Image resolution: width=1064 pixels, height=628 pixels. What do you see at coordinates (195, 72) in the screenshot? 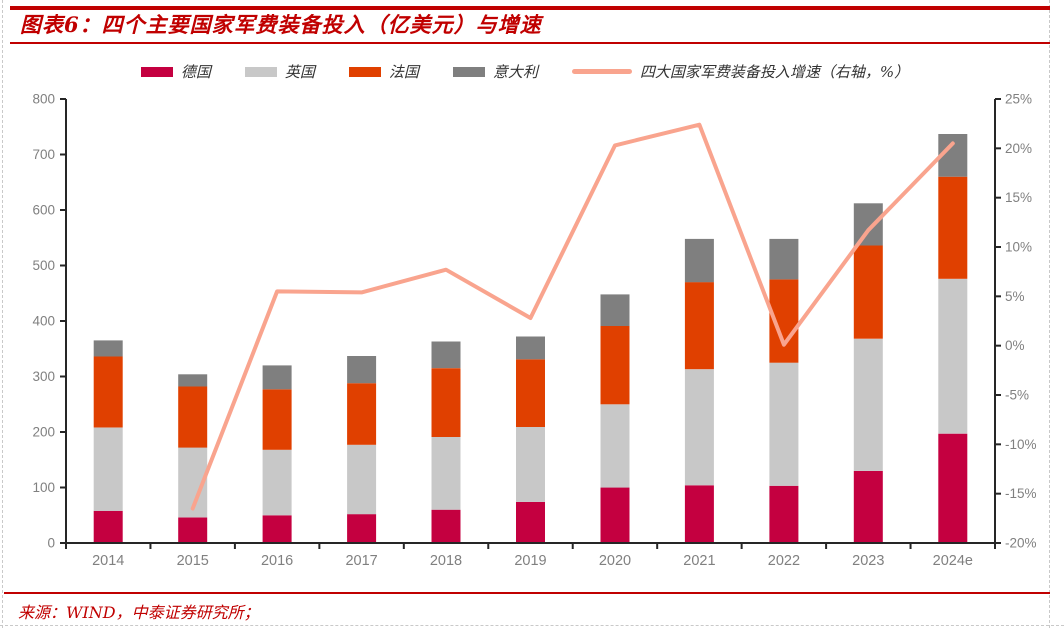
I see `legend-label: 德国` at bounding box center [195, 72].